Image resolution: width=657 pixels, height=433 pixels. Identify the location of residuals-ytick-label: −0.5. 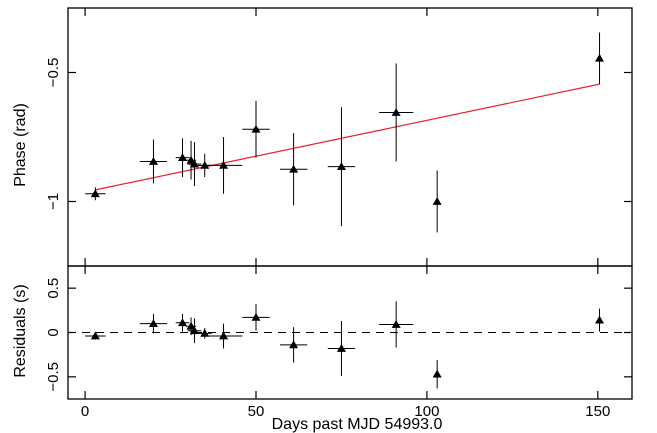
(53, 377).